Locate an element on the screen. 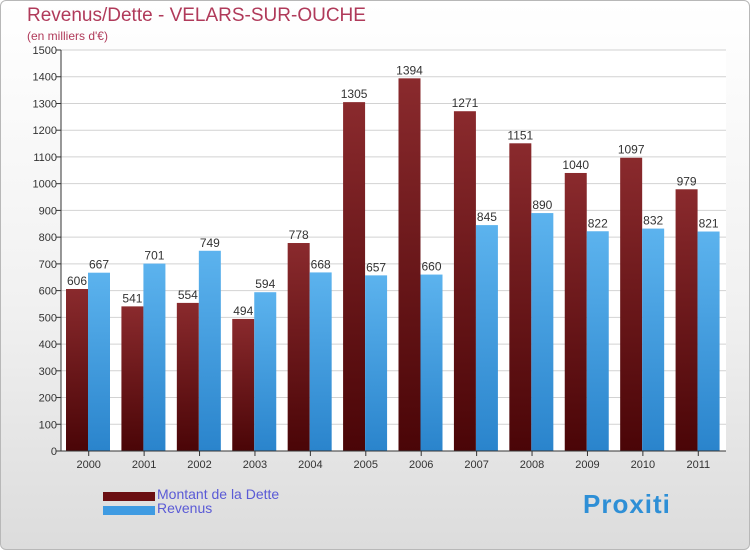 This screenshot has width=750, height=550. value-label-dette-2003: 494 is located at coordinates (243, 311).